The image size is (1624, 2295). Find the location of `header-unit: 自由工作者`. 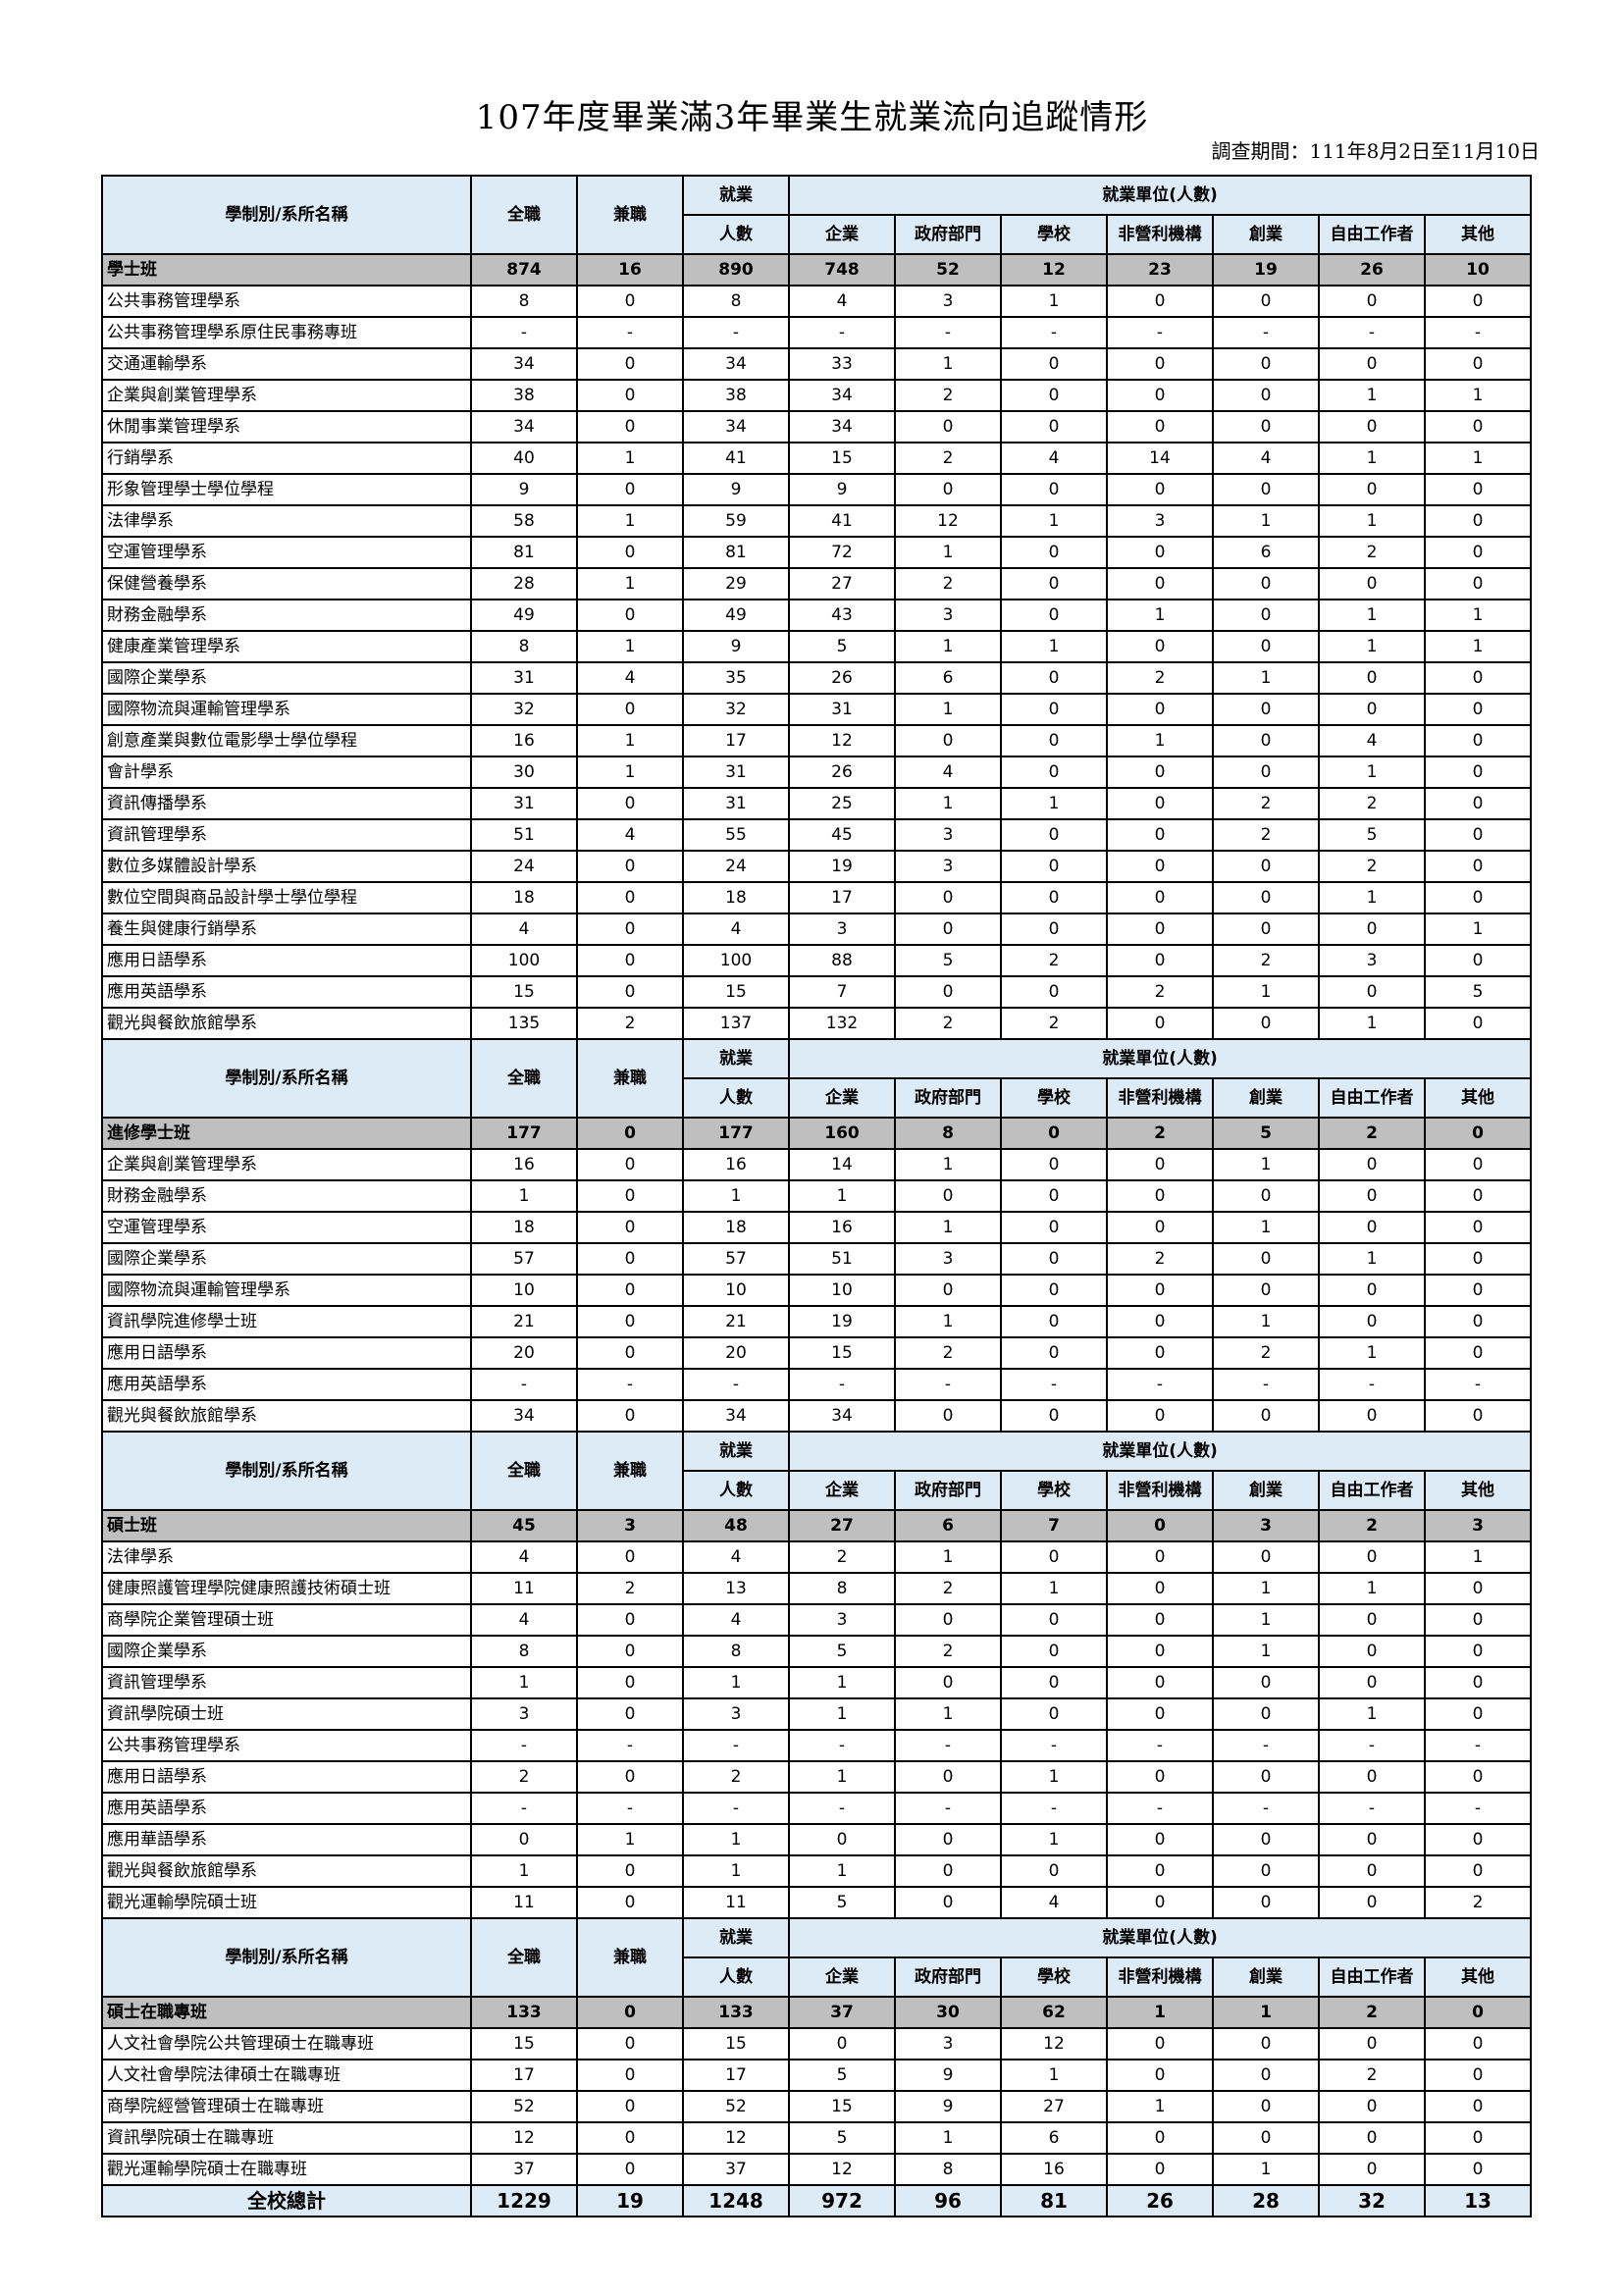

header-unit: 自由工作者 is located at coordinates (1372, 1098).